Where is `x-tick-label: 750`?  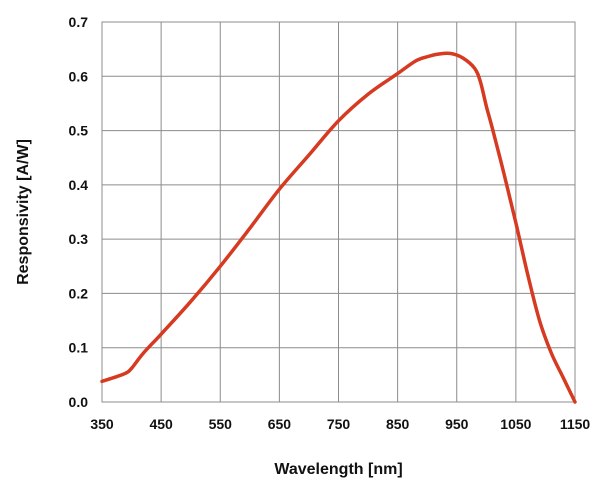
x-tick-label: 750 is located at coordinates (339, 424).